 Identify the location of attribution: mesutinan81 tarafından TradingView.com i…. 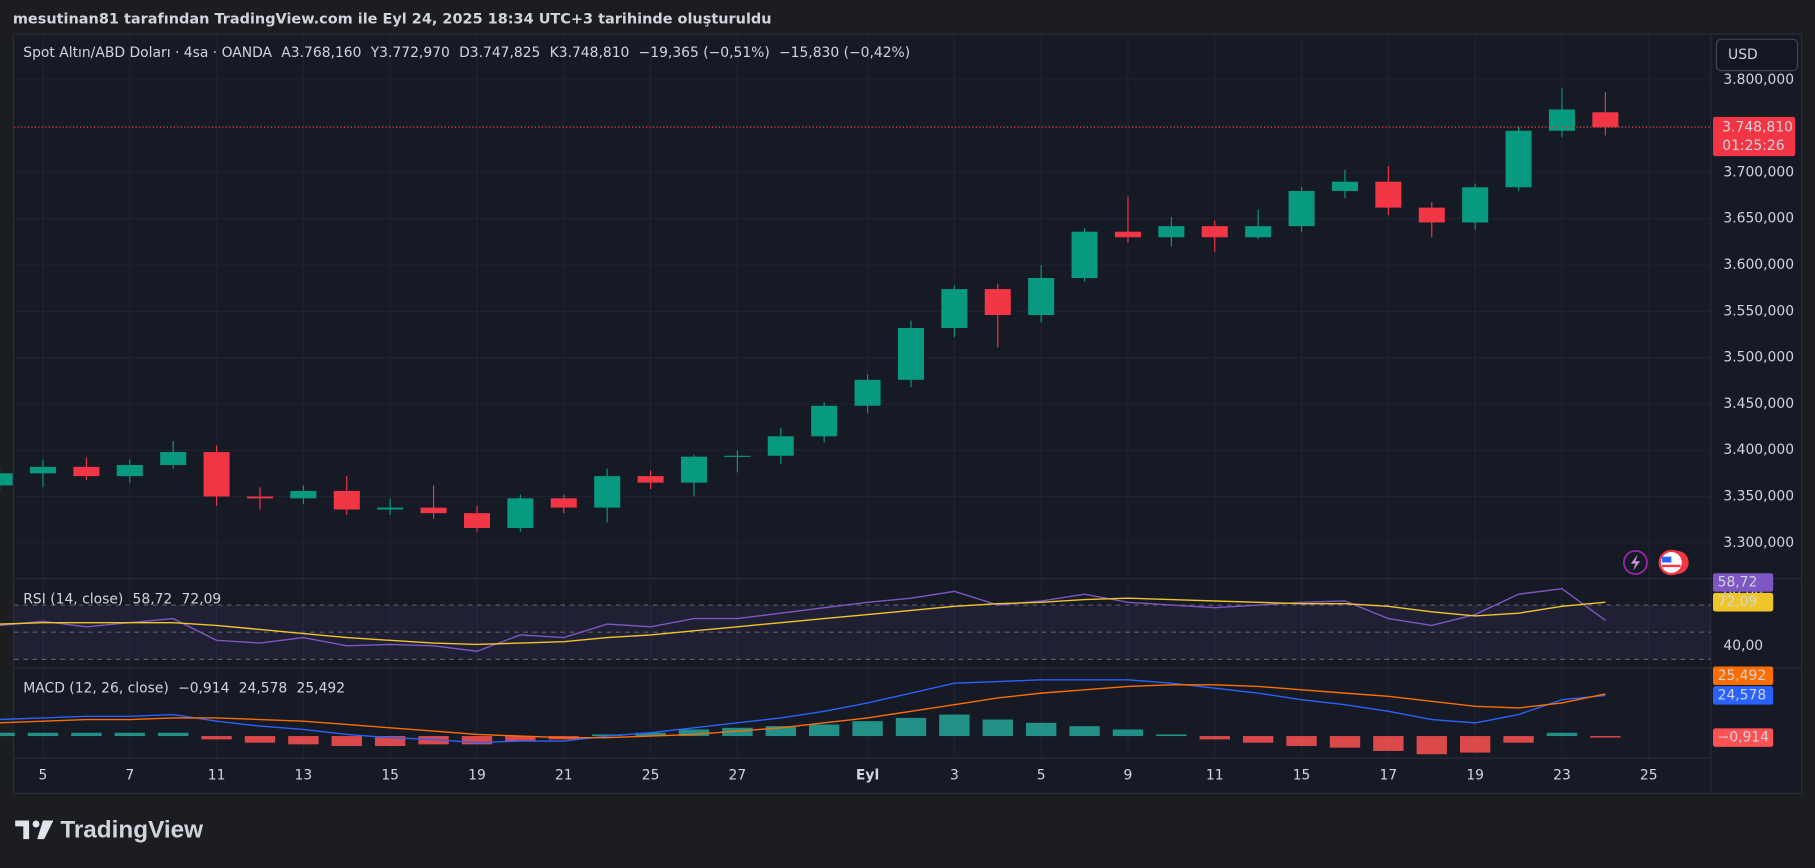
(392, 20).